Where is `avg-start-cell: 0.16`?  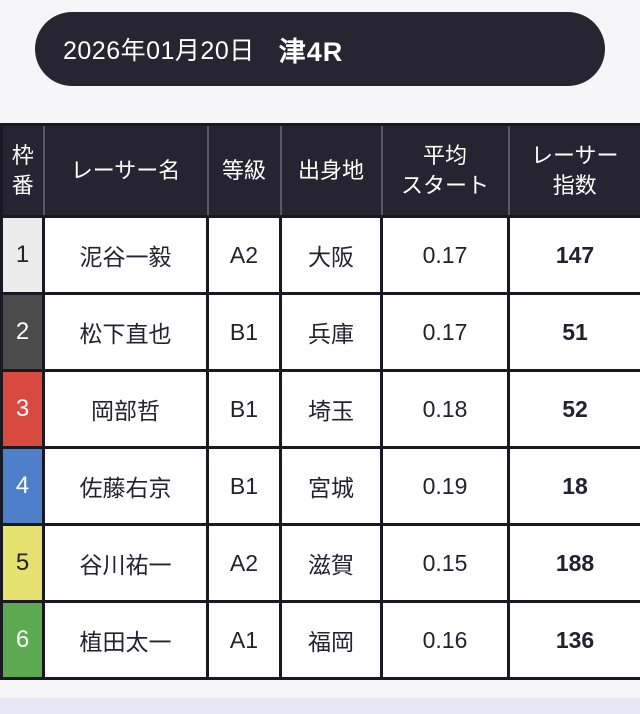
avg-start-cell: 0.16 is located at coordinates (445, 640).